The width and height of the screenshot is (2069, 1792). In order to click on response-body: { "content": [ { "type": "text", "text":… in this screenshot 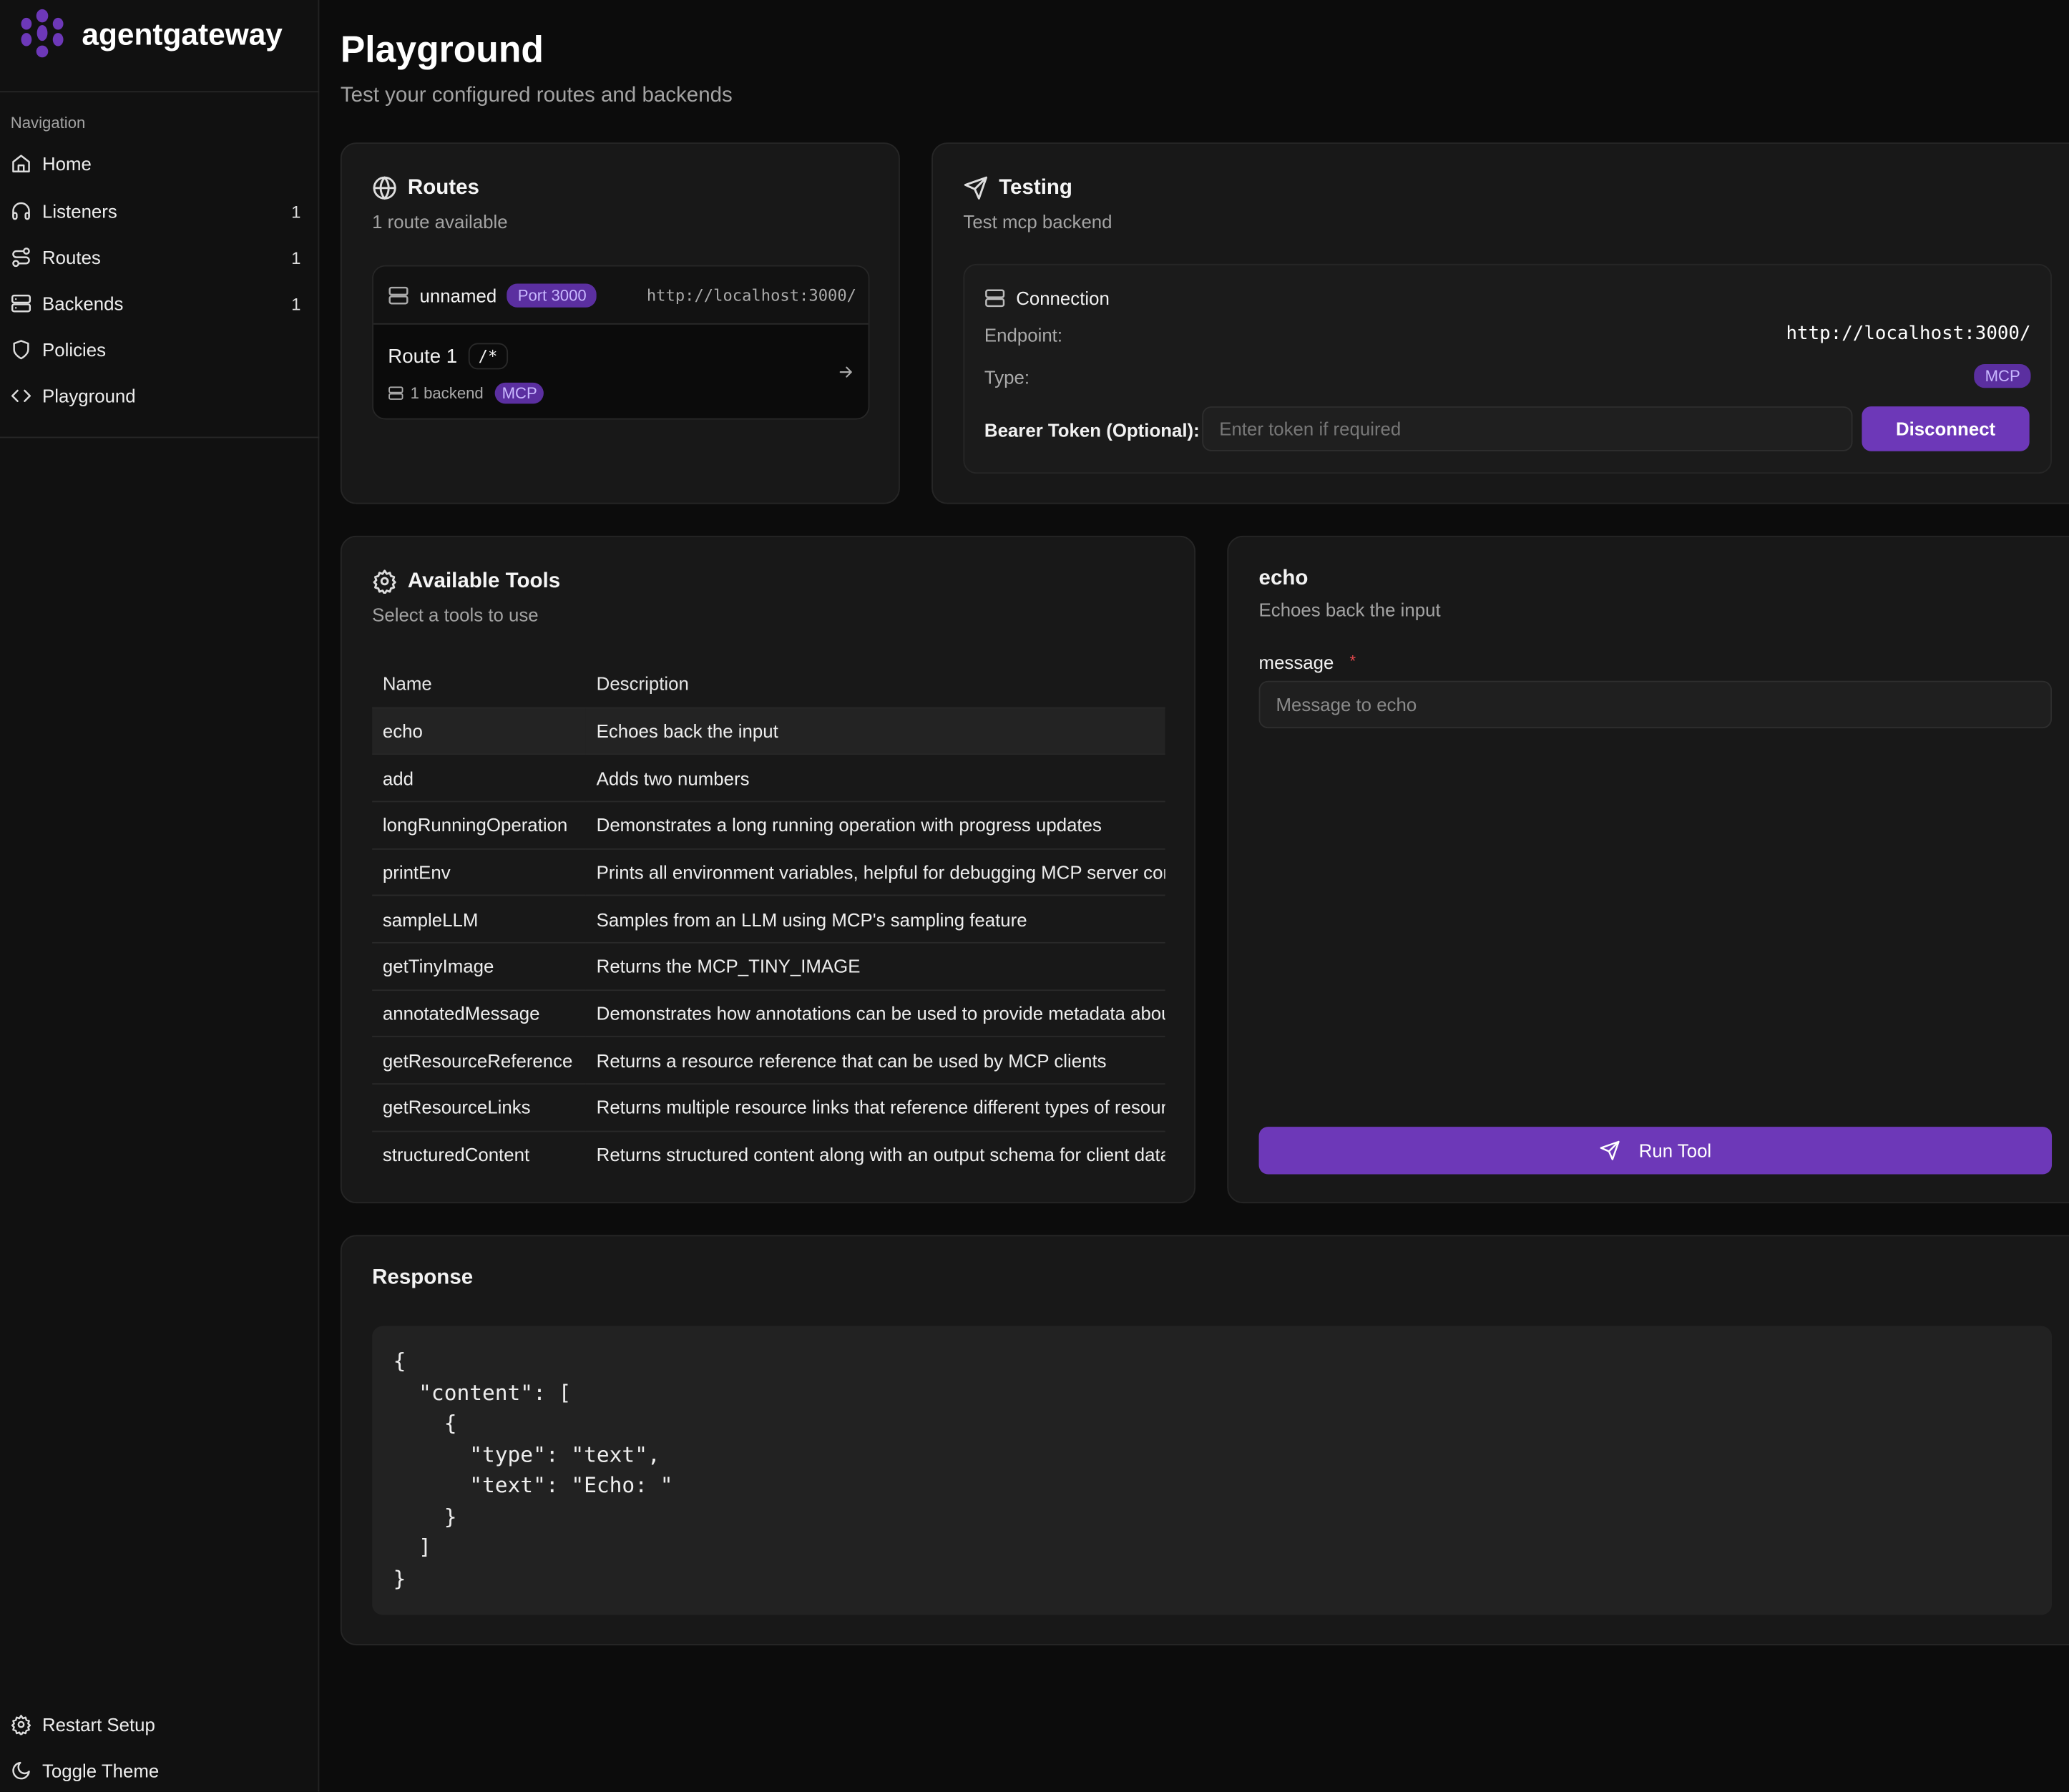, I will do `click(1212, 1470)`.